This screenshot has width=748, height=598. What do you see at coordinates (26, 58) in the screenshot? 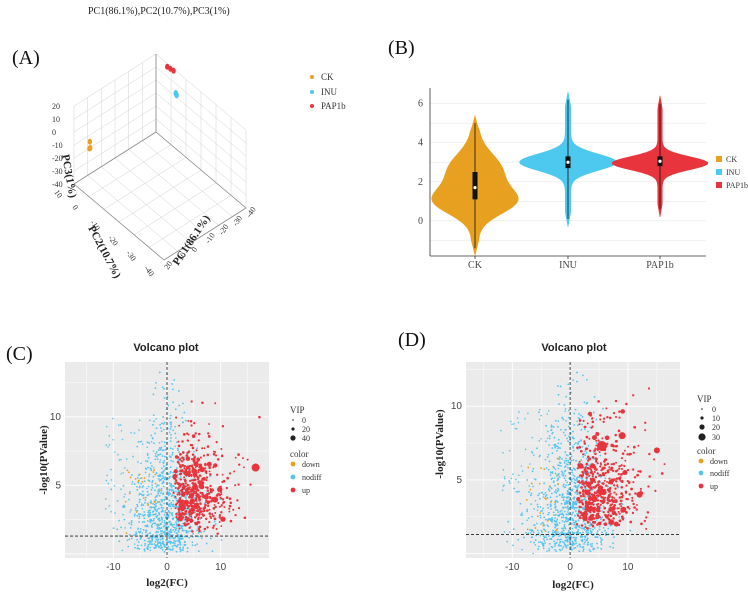
I see `panel-letter-a: (A)` at bounding box center [26, 58].